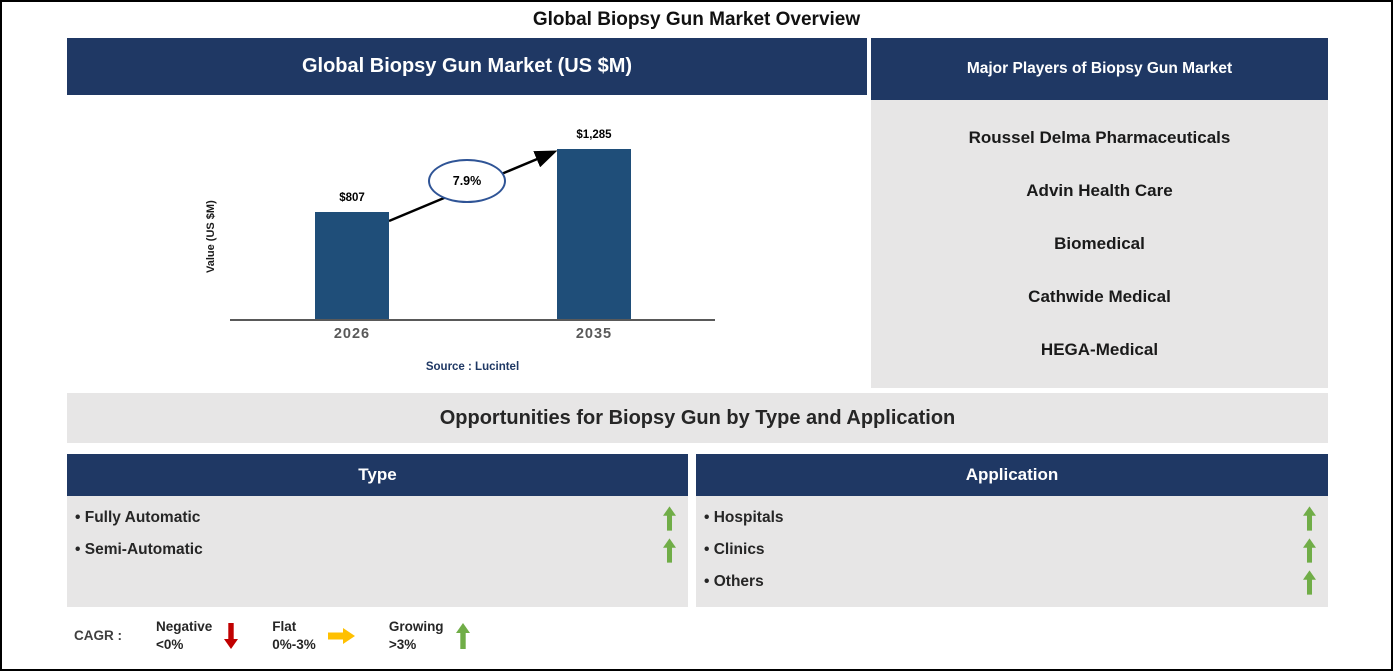  Describe the element at coordinates (184, 626) in the screenshot. I see `legend-entry-label: Negative` at that location.